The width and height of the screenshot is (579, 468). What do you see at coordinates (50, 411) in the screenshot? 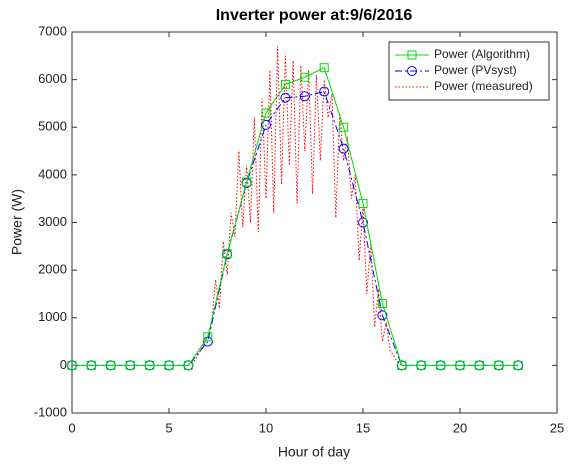
I see `y-tick-label: -1000` at bounding box center [50, 411].